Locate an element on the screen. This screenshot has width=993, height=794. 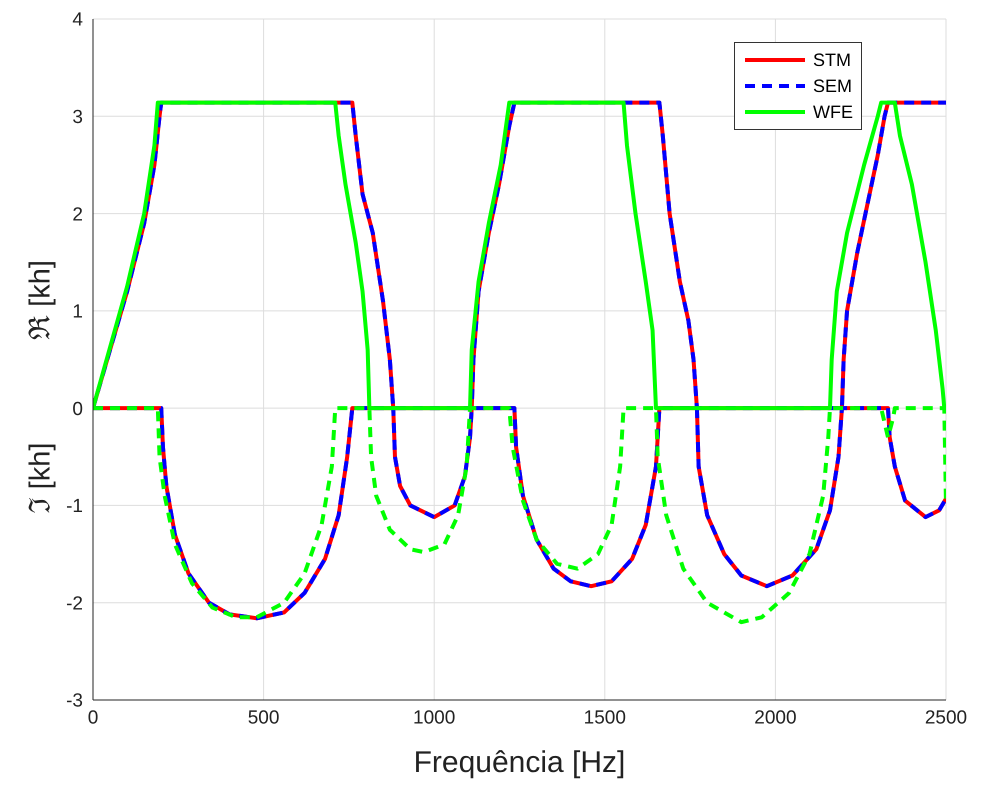
x-tick-label: 500 is located at coordinates (264, 717).